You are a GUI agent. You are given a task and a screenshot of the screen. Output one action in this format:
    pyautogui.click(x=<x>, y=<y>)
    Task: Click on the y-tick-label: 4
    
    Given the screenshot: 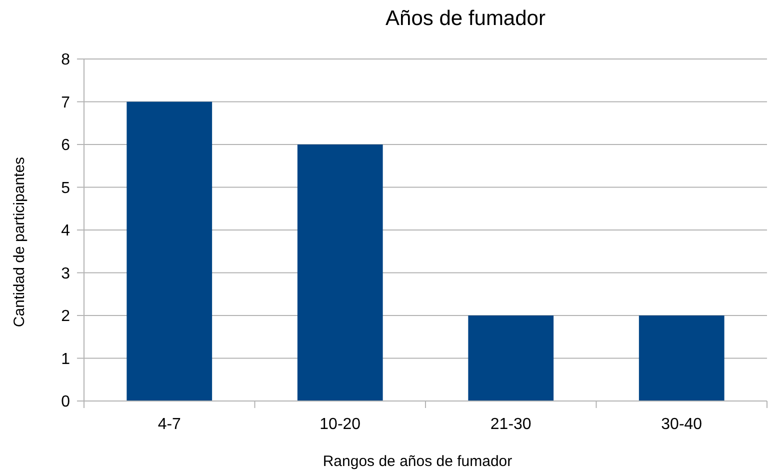 What is the action you would take?
    pyautogui.click(x=65, y=231)
    